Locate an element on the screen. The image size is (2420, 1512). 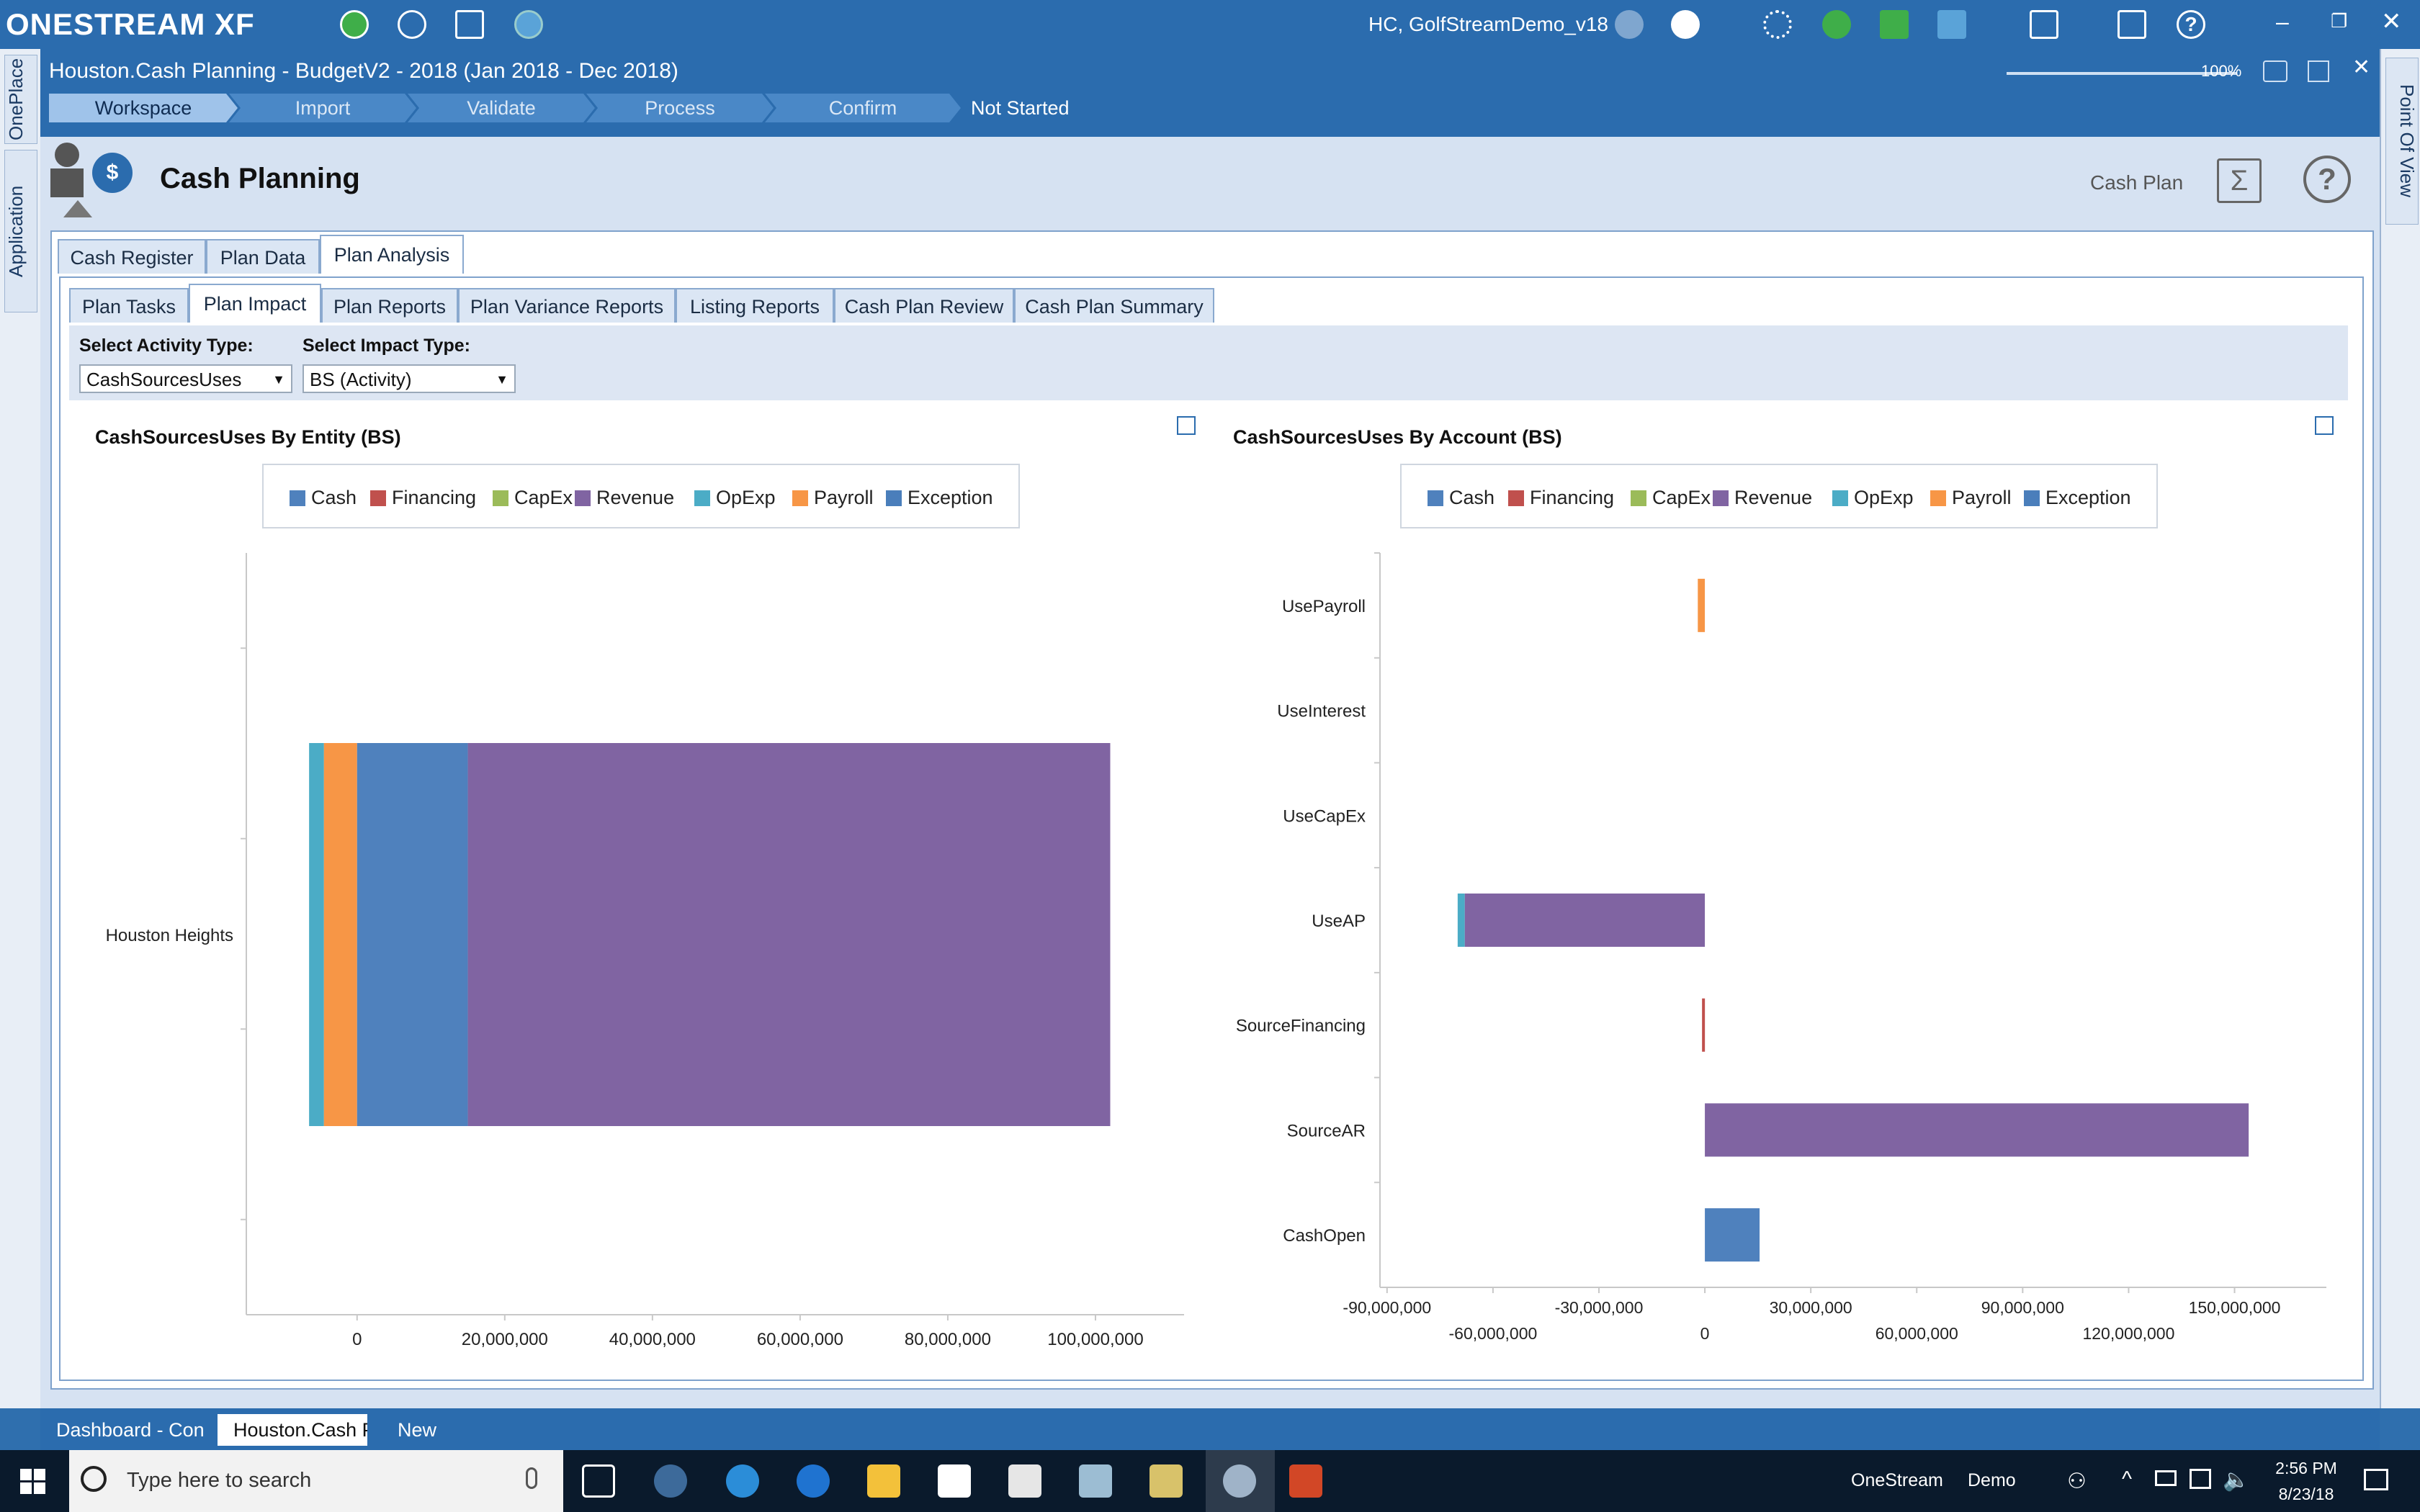
tab-cash-plan-summary: Cash Plan Summary is located at coordinates (1114, 305).